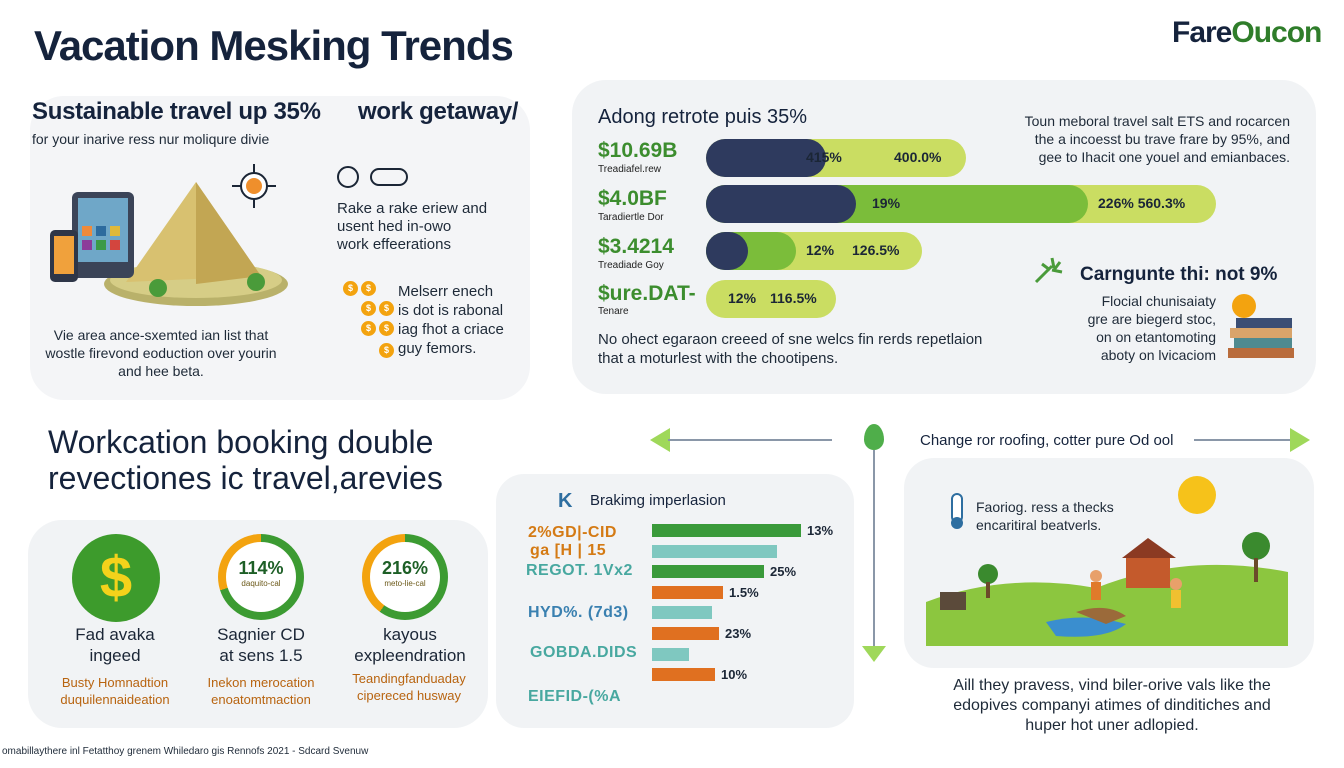 This screenshot has height=768, width=1344. I want to click on row2-left-label: 19%, so click(886, 203).